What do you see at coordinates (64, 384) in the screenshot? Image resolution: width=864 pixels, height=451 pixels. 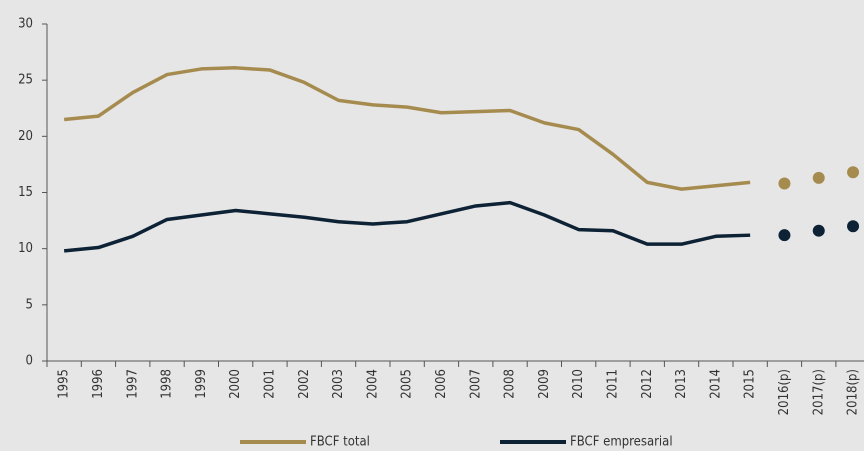 I see `x-tick-label: 1995` at bounding box center [64, 384].